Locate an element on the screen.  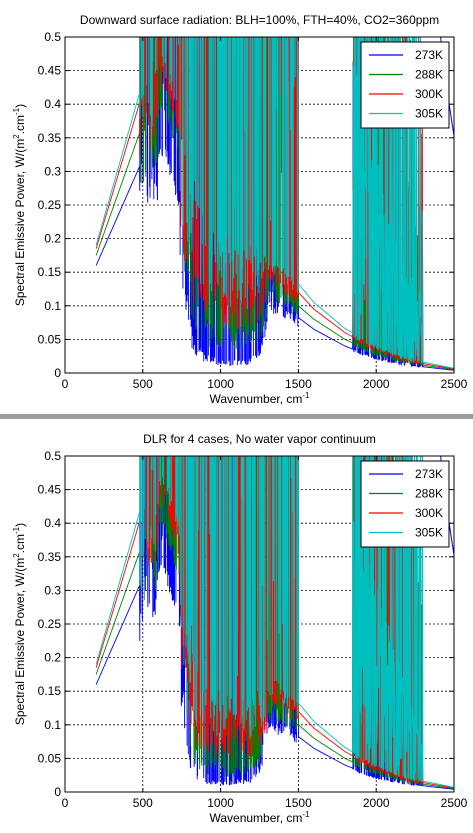
panel-divider is located at coordinates (236, 416).